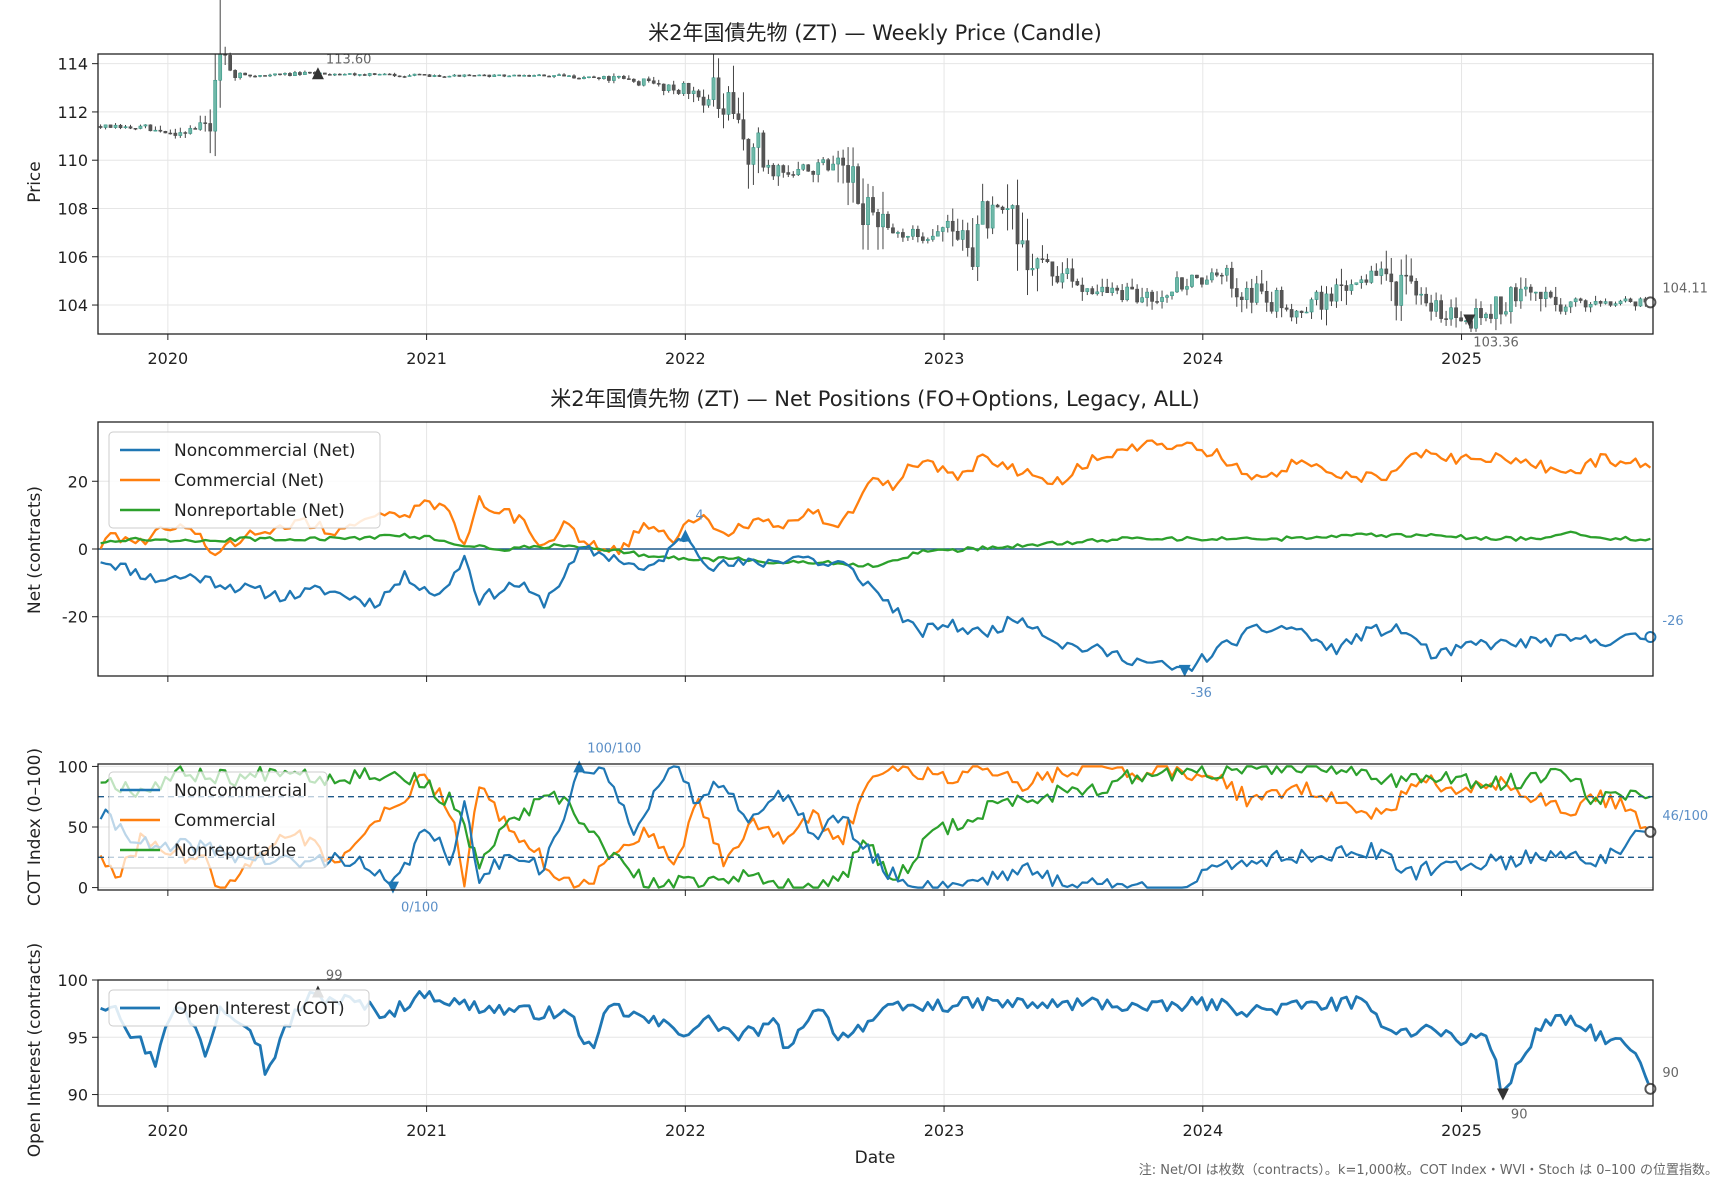 Image resolution: width=1728 pixels, height=1180 pixels. What do you see at coordinates (72, 766) in the screenshot?
I see `cot-ytick-label: 100` at bounding box center [72, 766].